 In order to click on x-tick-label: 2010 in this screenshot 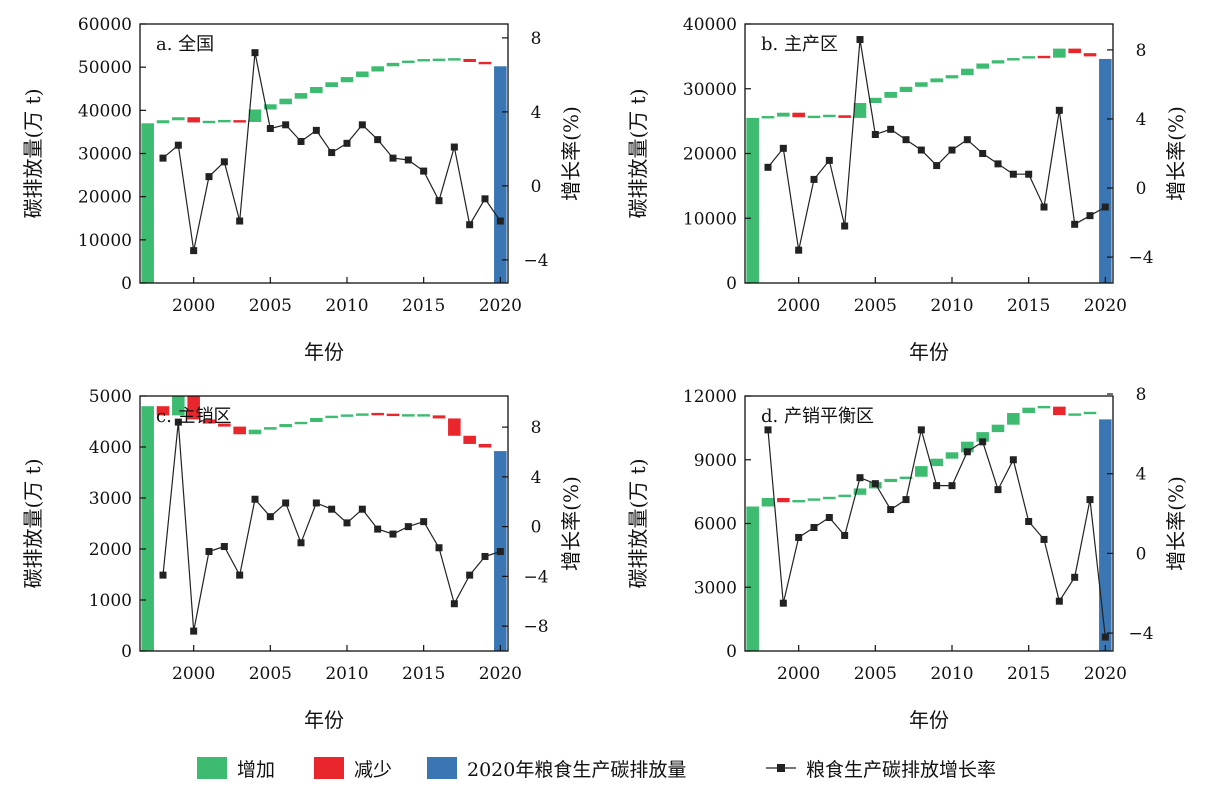, I will do `click(346, 306)`.